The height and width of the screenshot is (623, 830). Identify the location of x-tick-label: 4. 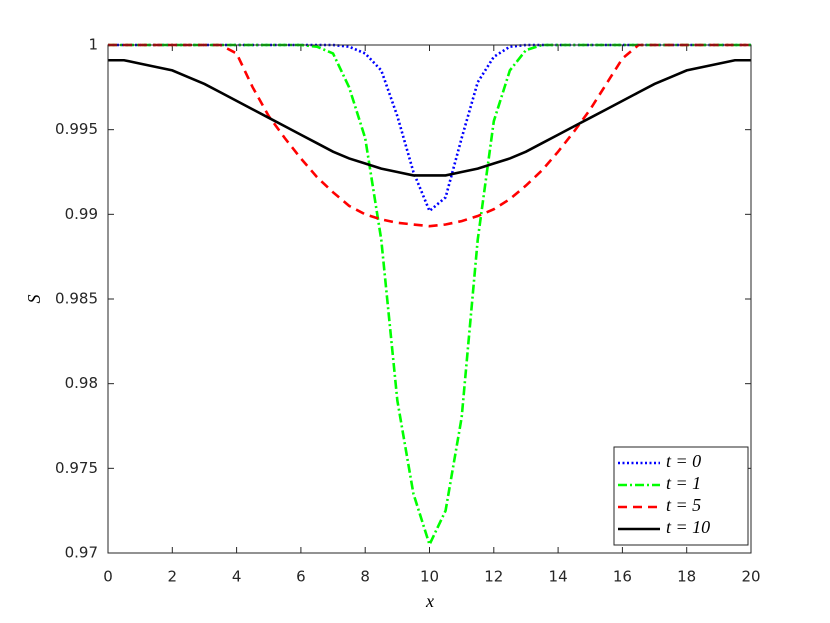
(237, 577).